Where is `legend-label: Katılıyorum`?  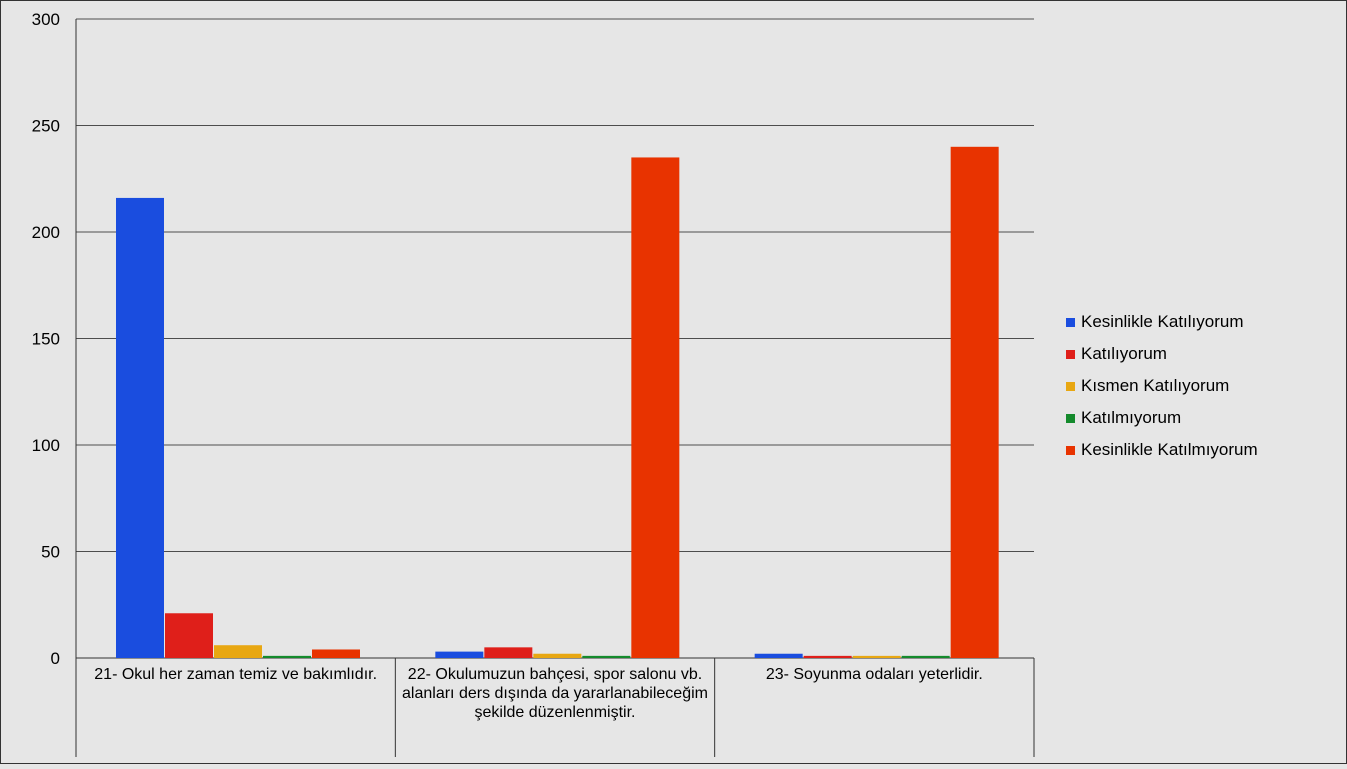 legend-label: Katılıyorum is located at coordinates (1124, 353).